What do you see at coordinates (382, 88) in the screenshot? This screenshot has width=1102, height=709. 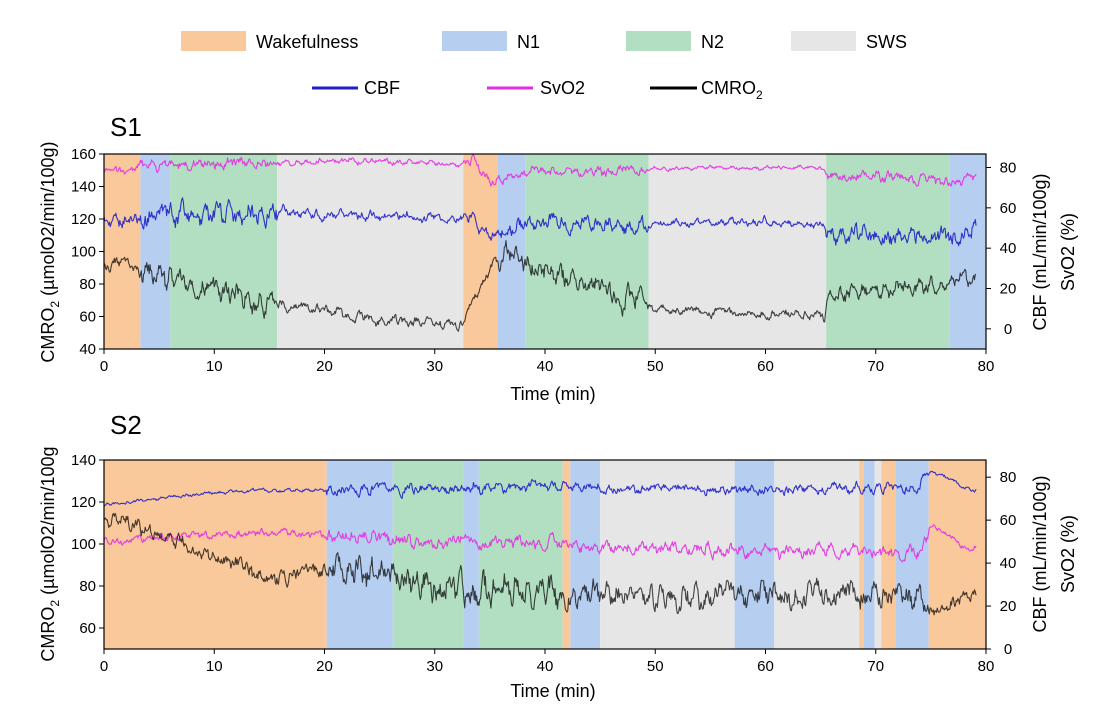 I see `legend-label-cbf: CBF` at bounding box center [382, 88].